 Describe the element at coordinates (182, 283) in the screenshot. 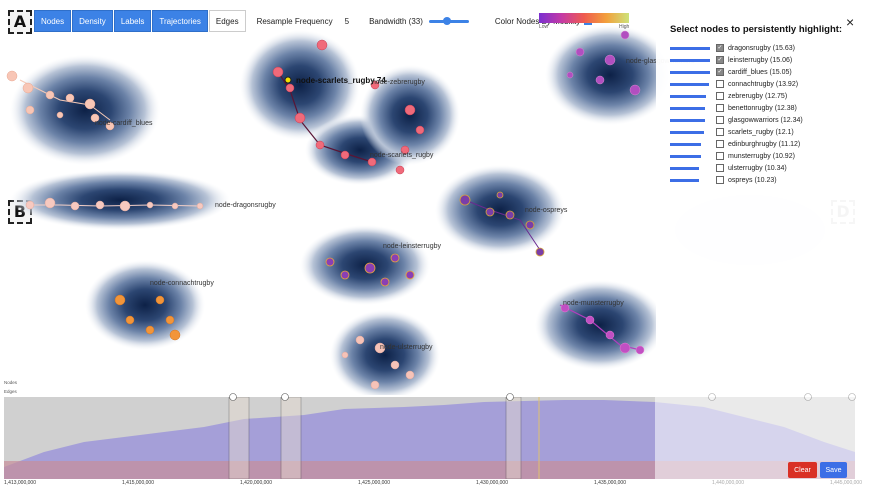

I see `label-connacht: node-connachtrugby` at that location.